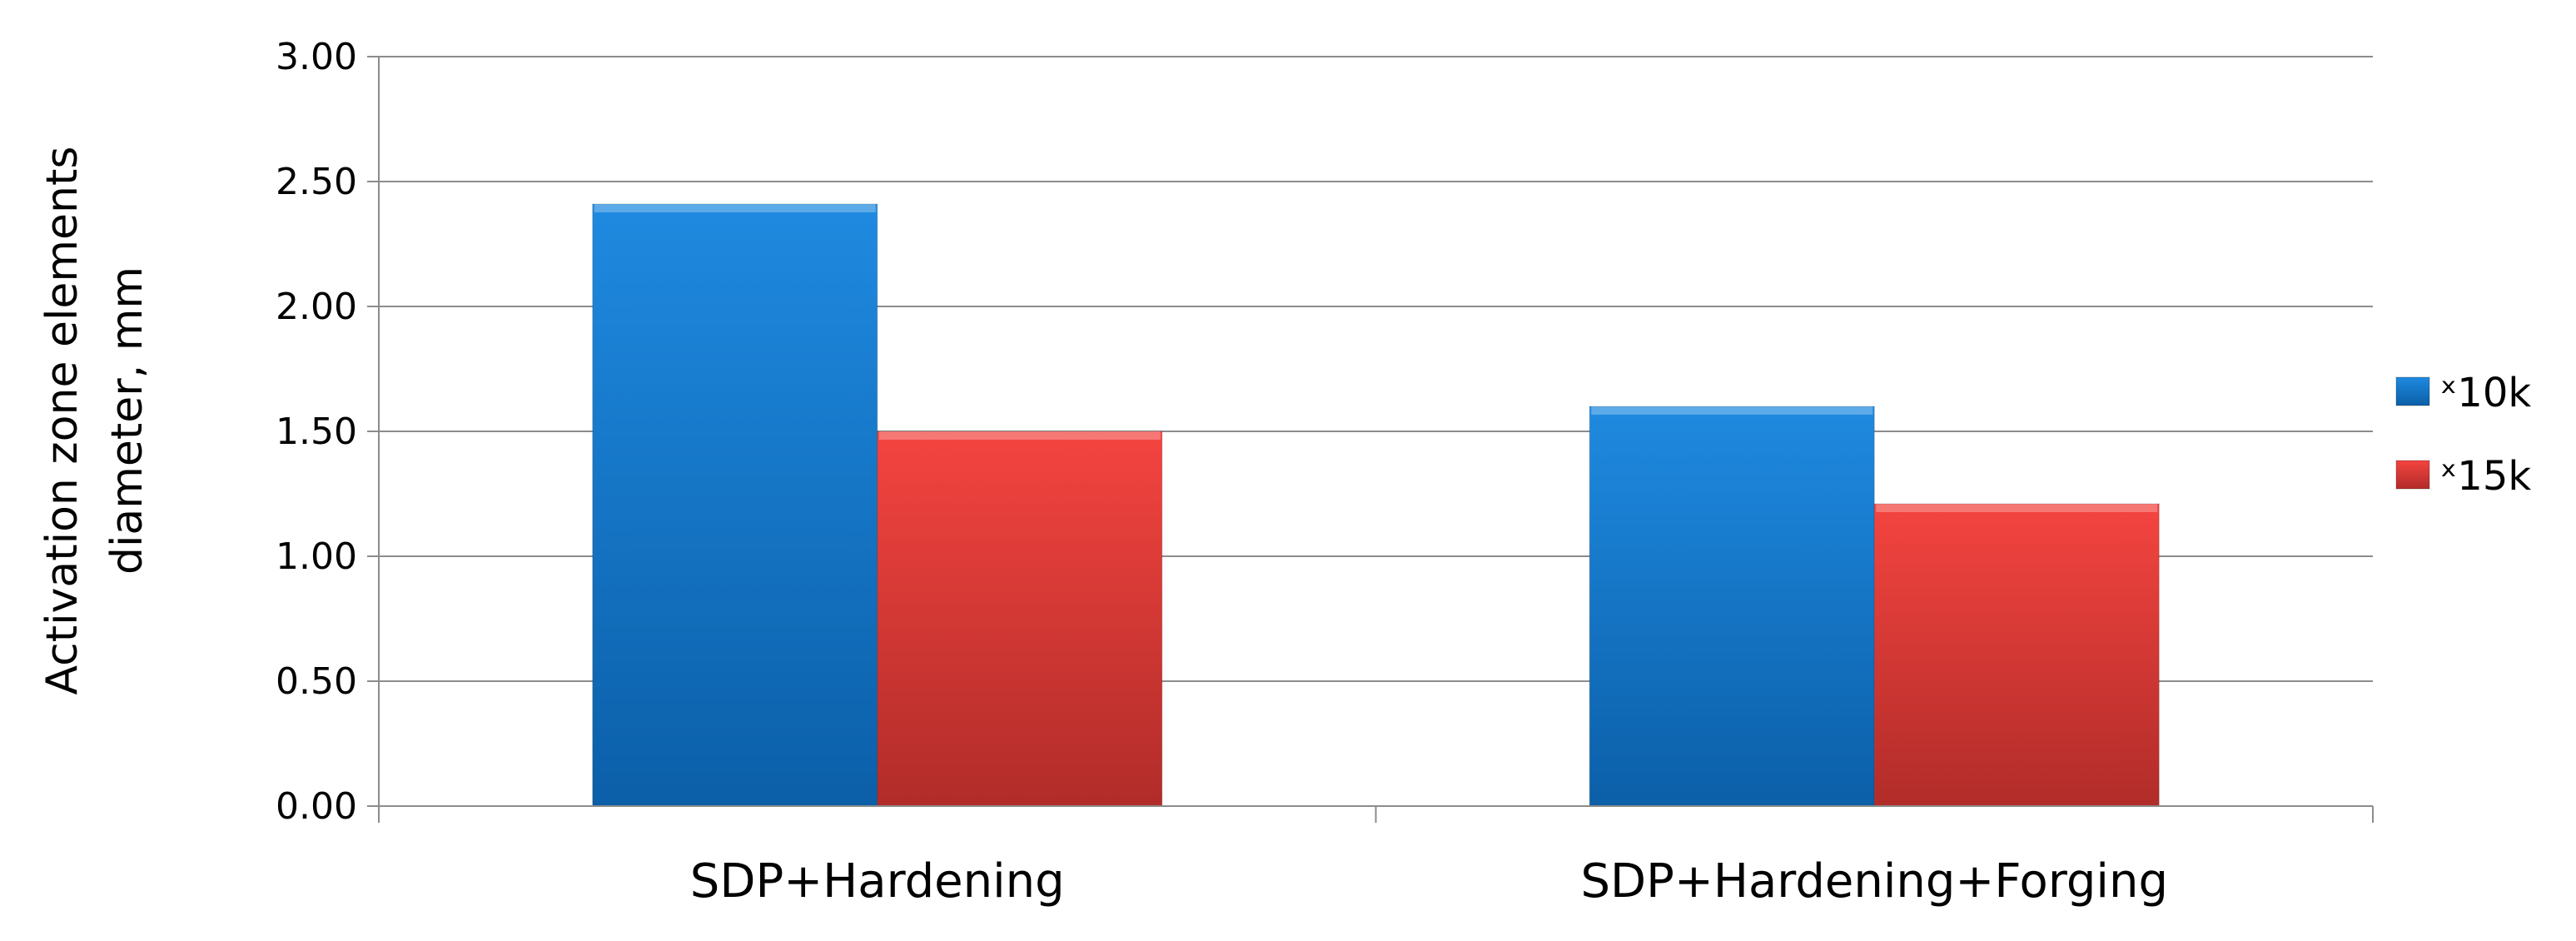  Describe the element at coordinates (316, 806) in the screenshot. I see `y-tick-label: 0.00` at that location.